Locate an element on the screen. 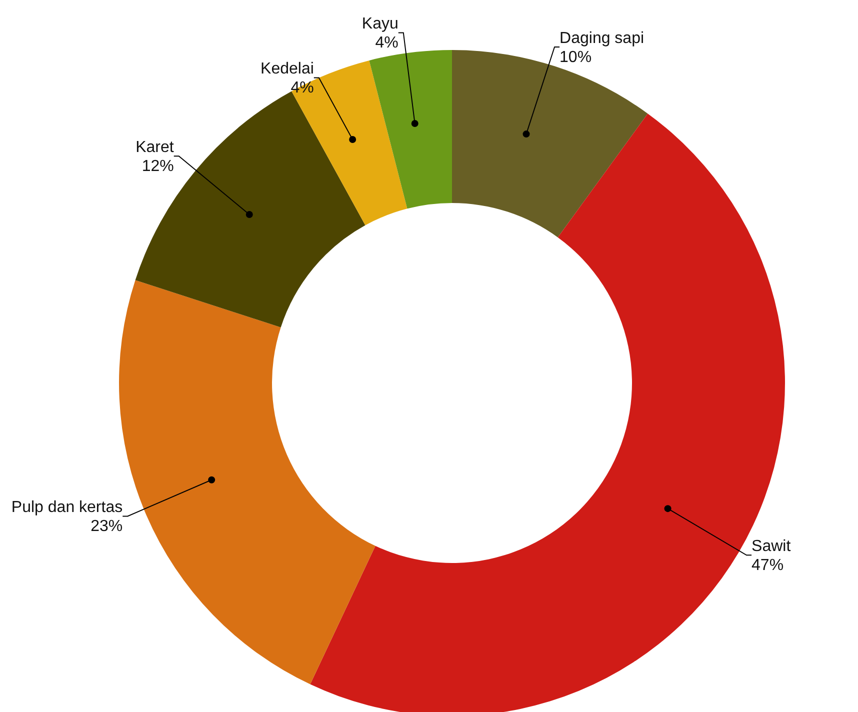  data-label: 47% is located at coordinates (768, 565).